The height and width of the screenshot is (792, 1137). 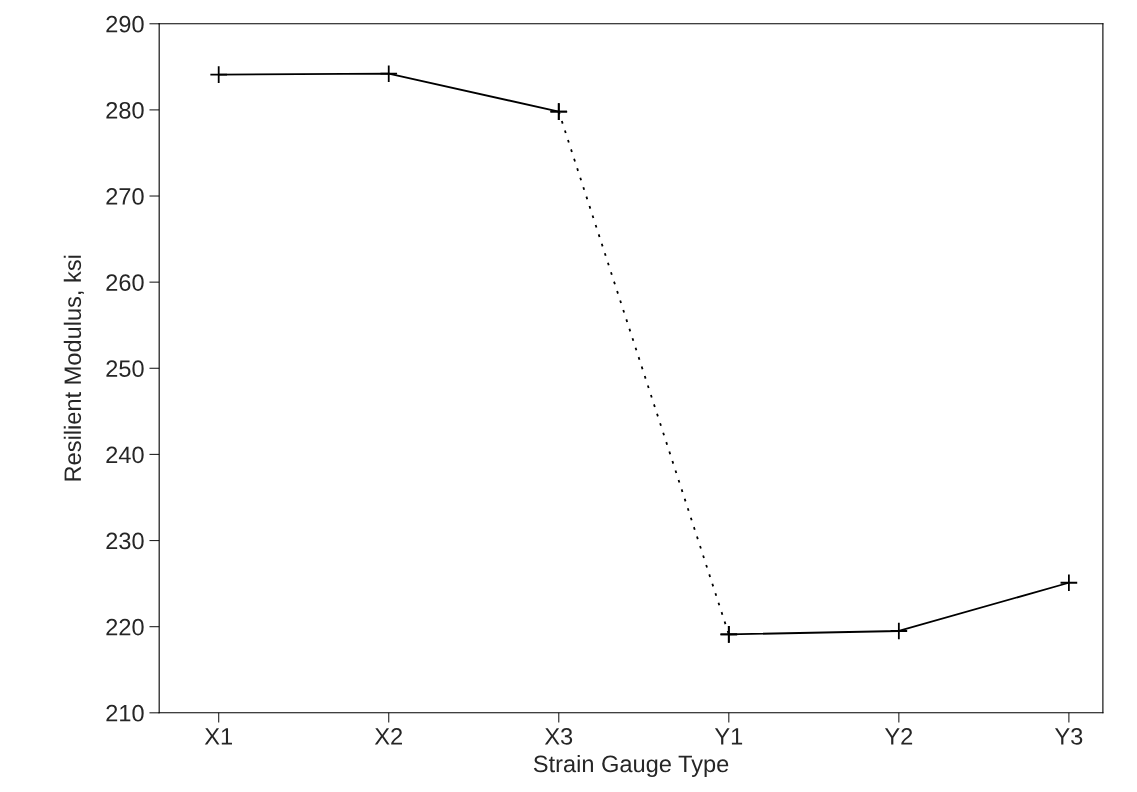 What do you see at coordinates (218, 736) in the screenshot?
I see `x-tick-label: X1` at bounding box center [218, 736].